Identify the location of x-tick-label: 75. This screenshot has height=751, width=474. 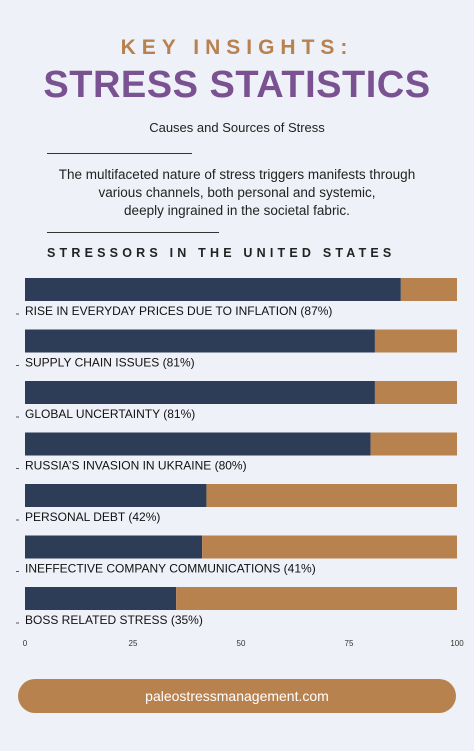
(349, 643).